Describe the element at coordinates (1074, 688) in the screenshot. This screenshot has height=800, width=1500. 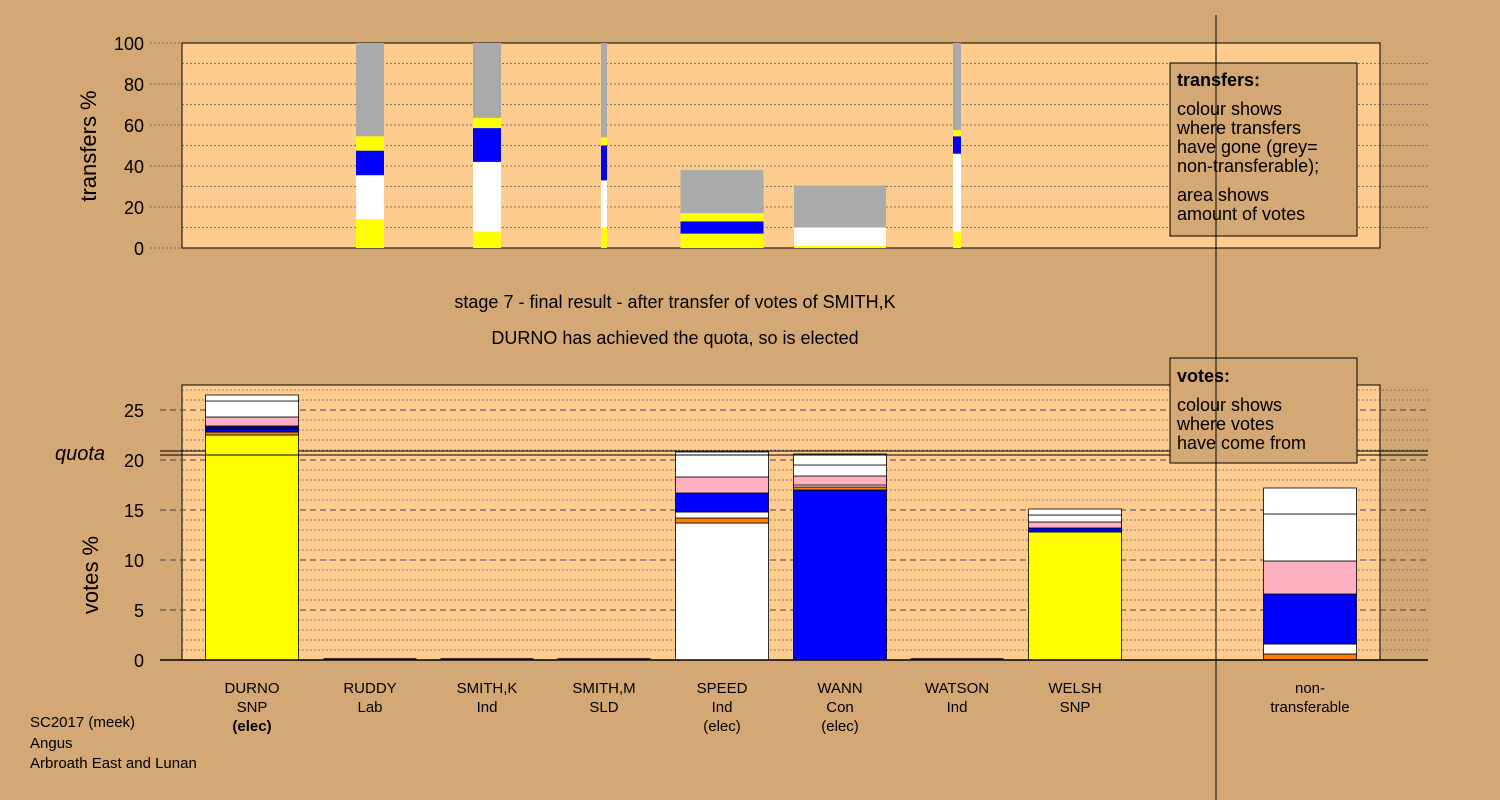
I see `candidate-label: WELSH` at that location.